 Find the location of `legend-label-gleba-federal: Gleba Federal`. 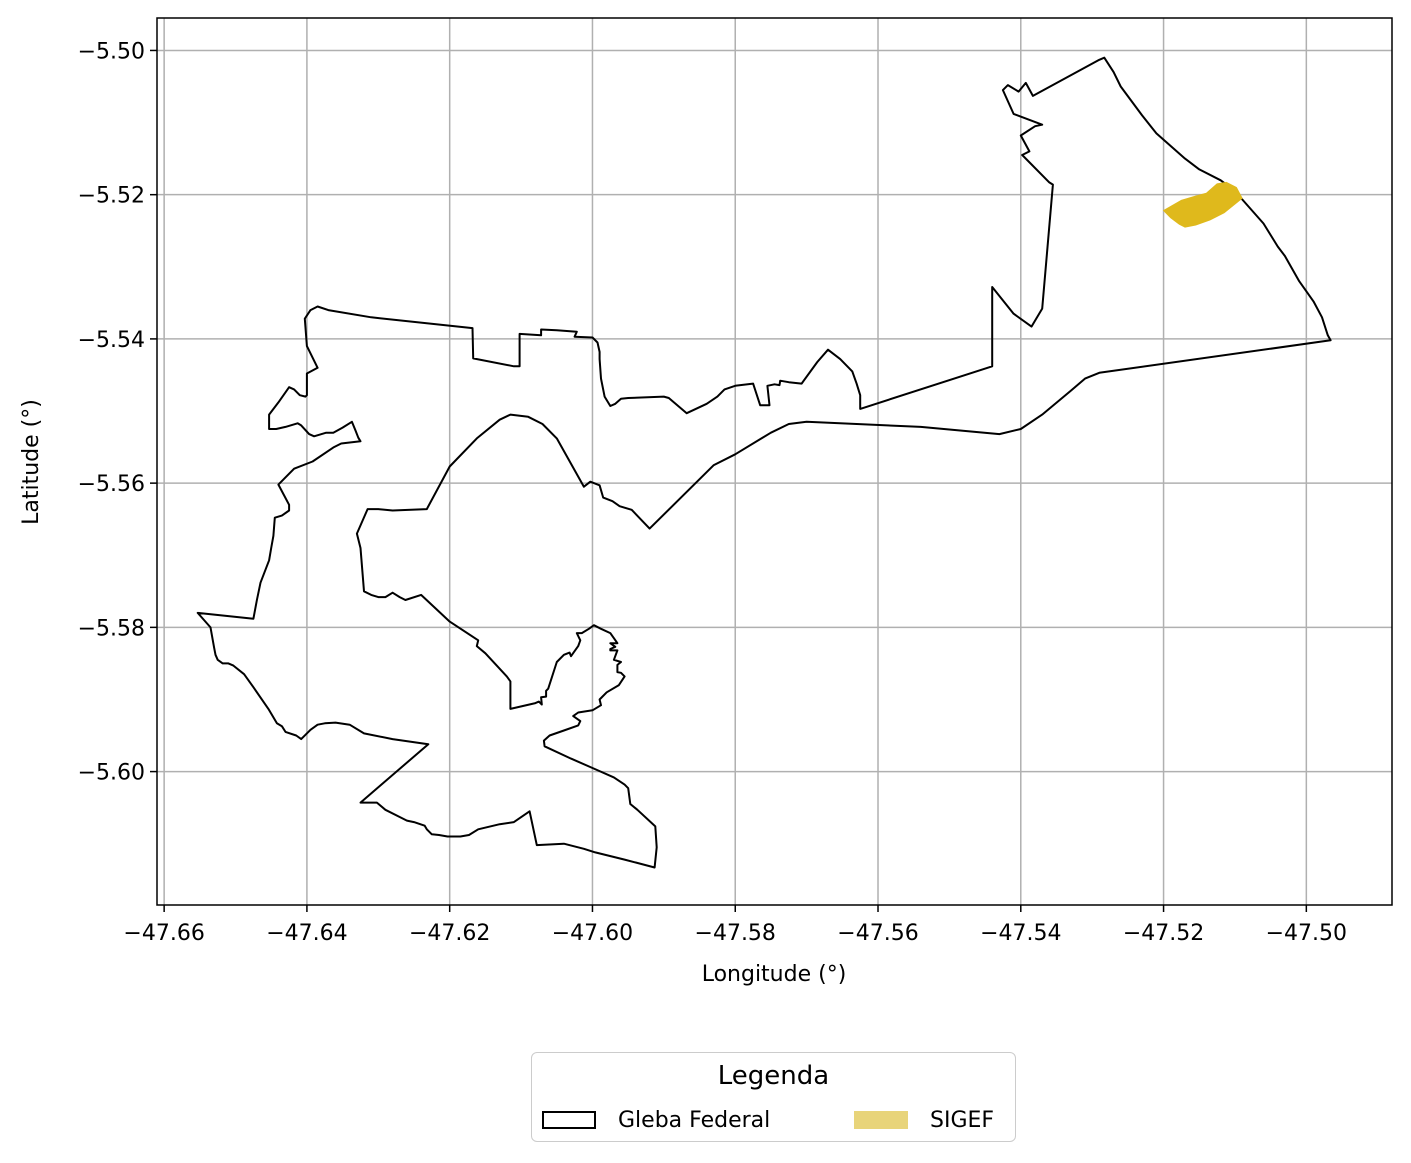

legend-label-gleba-federal: Gleba Federal is located at coordinates (694, 1120).